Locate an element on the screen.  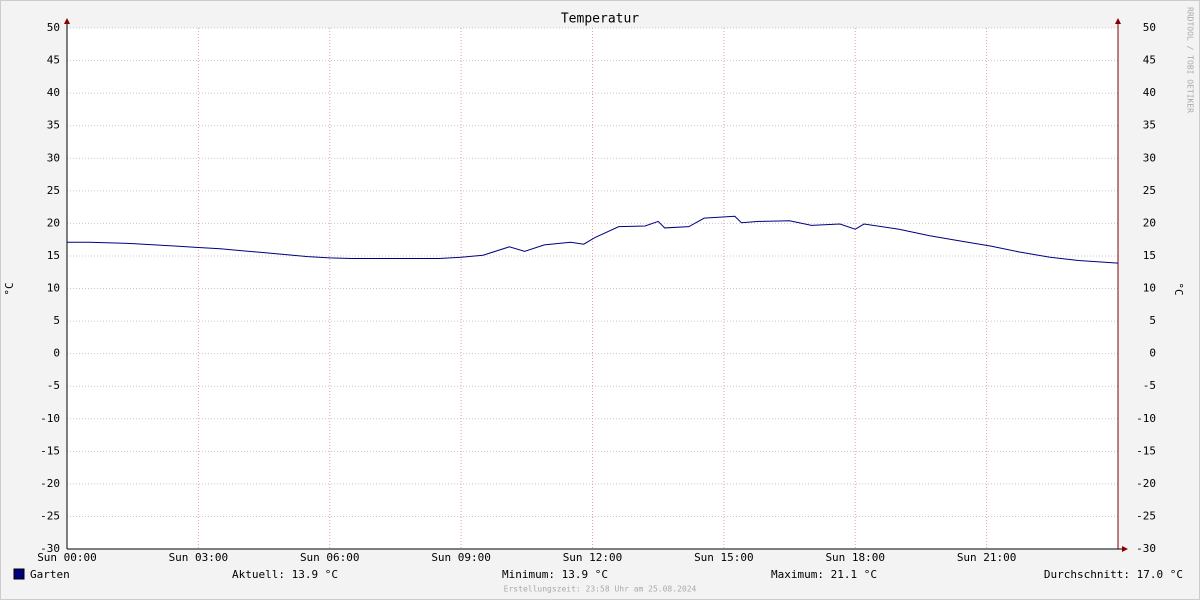
x-tick-label: Sun 03:00 is located at coordinates (199, 557).